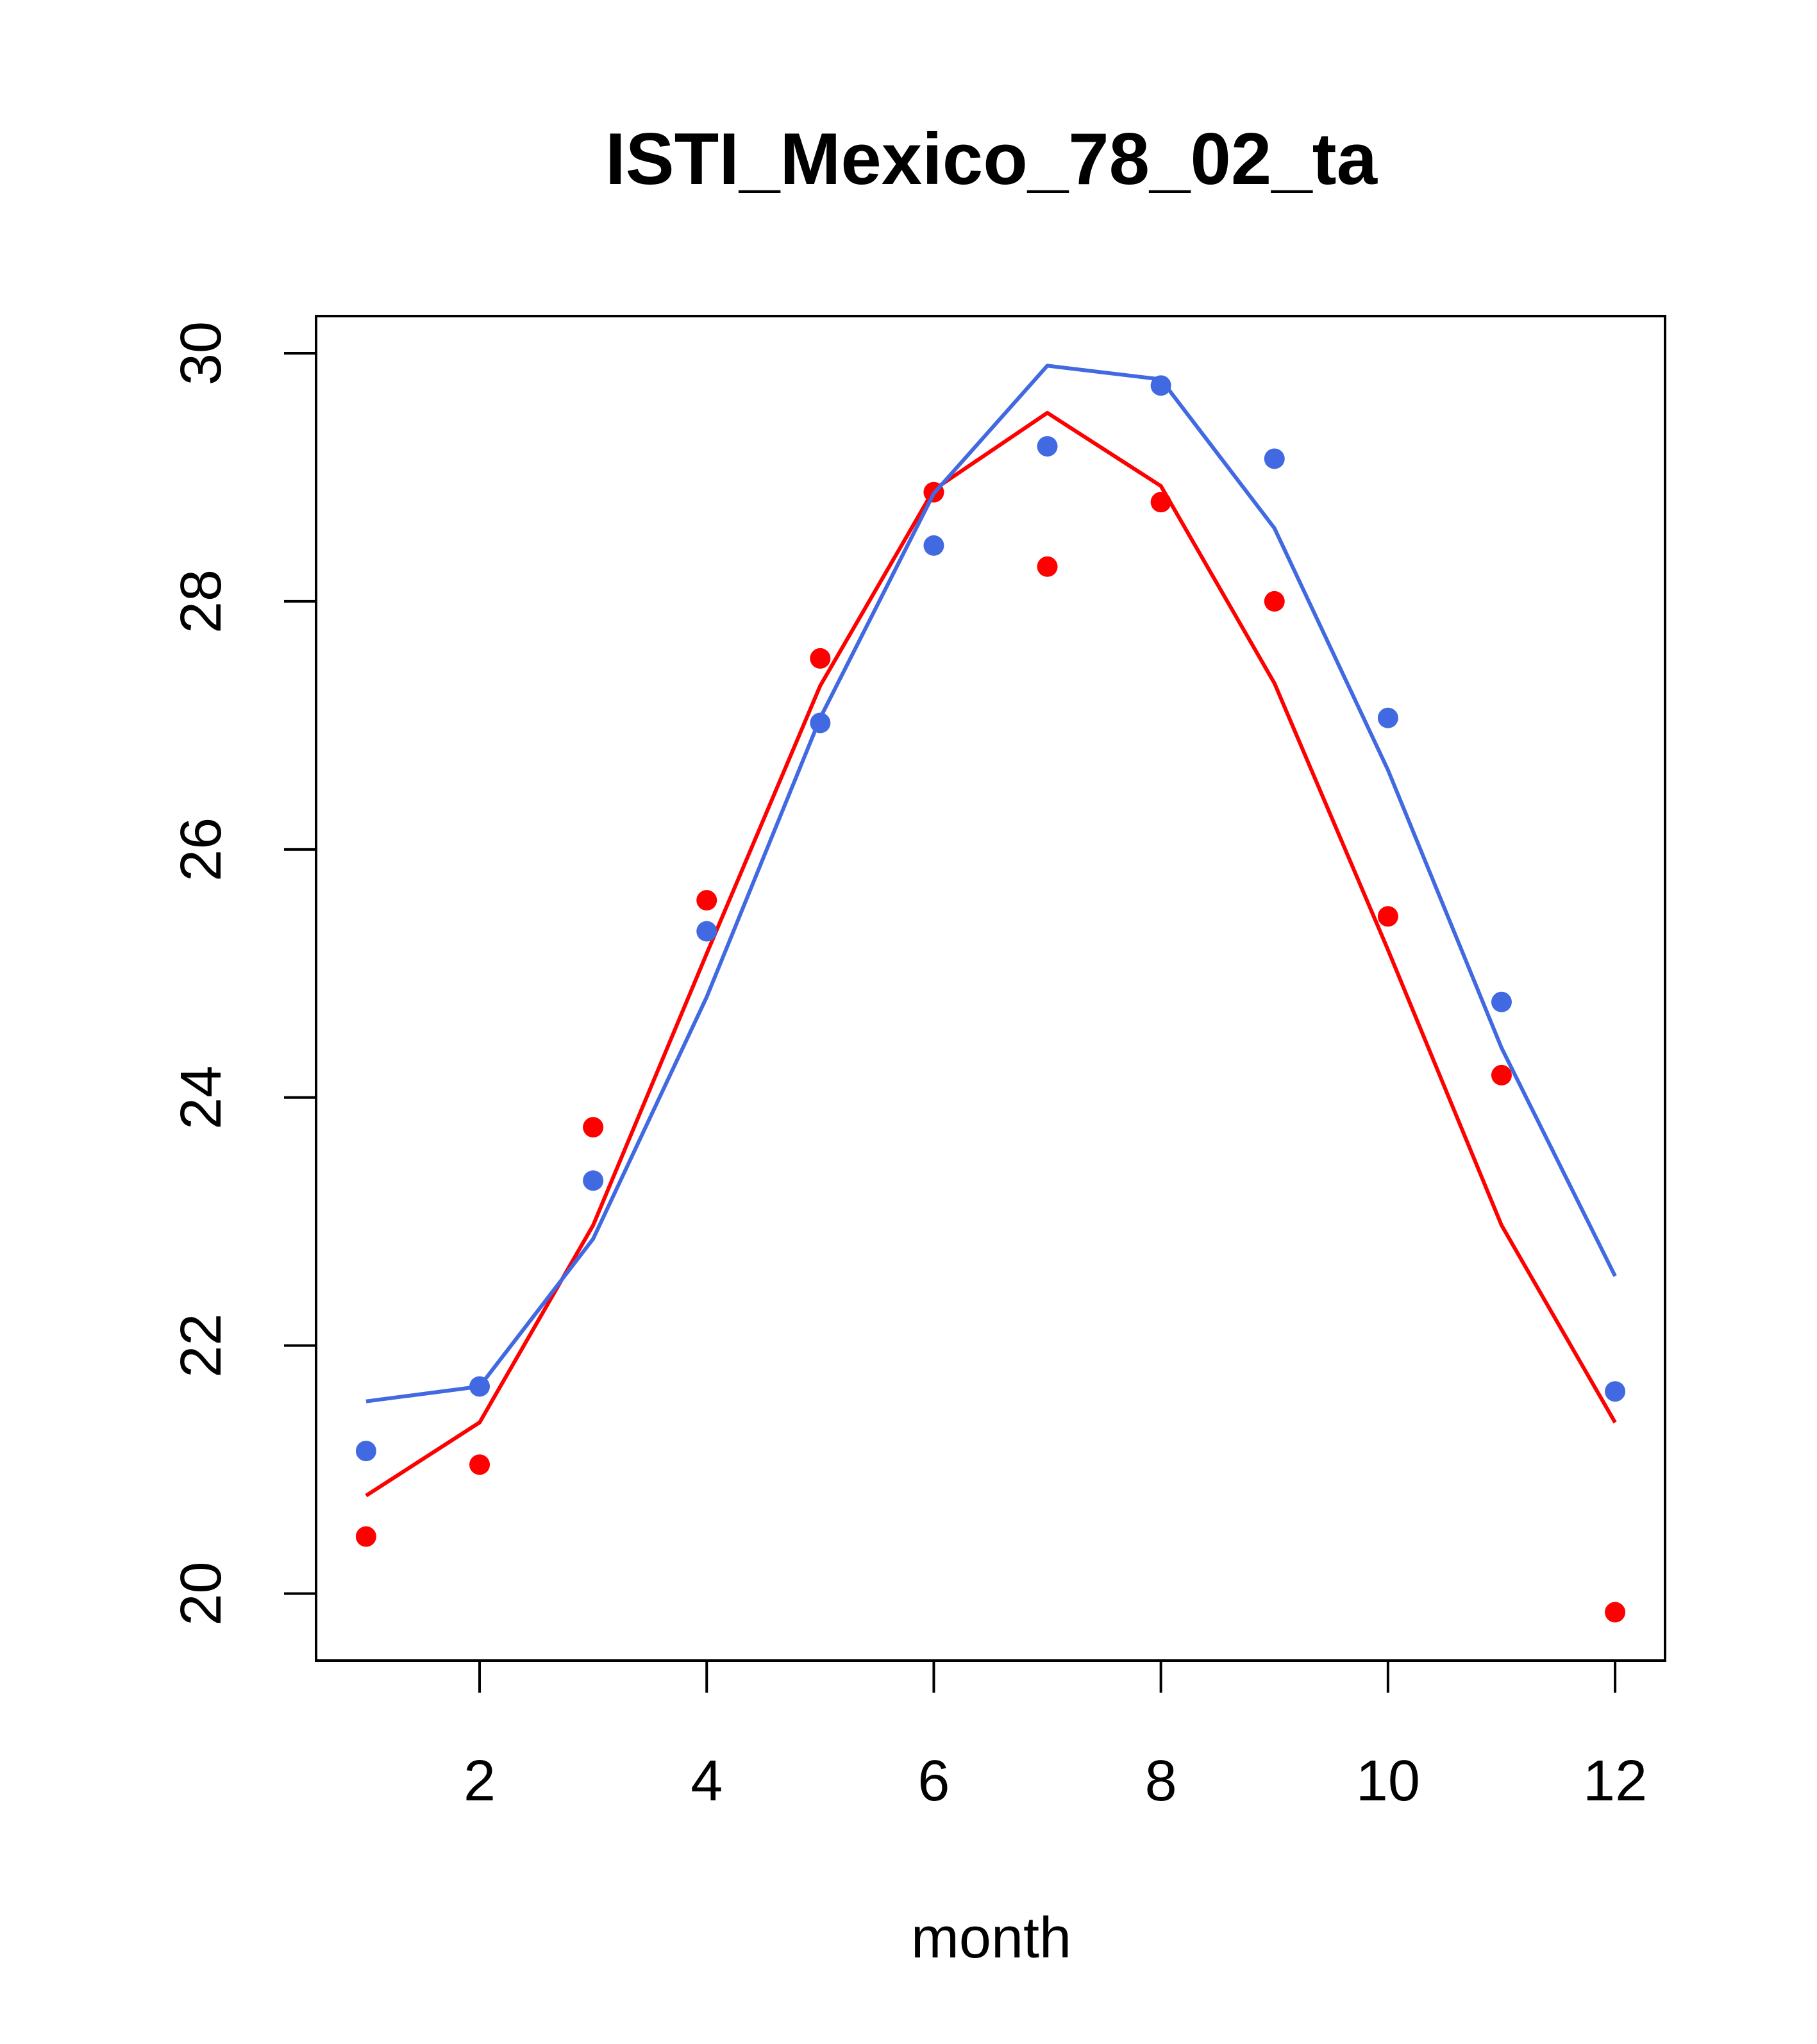 Image resolution: width=1817 pixels, height=2044 pixels. I want to click on x-tick-label: 4, so click(707, 1781).